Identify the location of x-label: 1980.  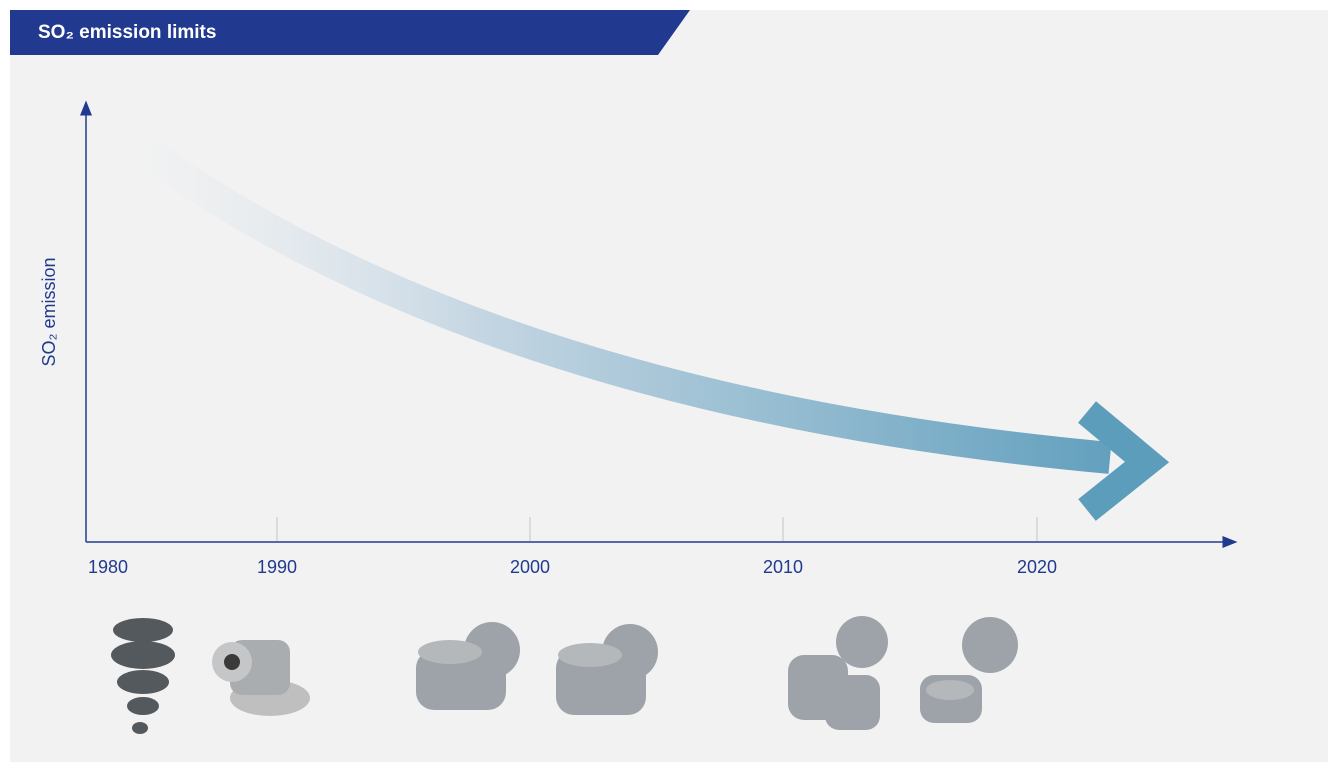
(108, 567).